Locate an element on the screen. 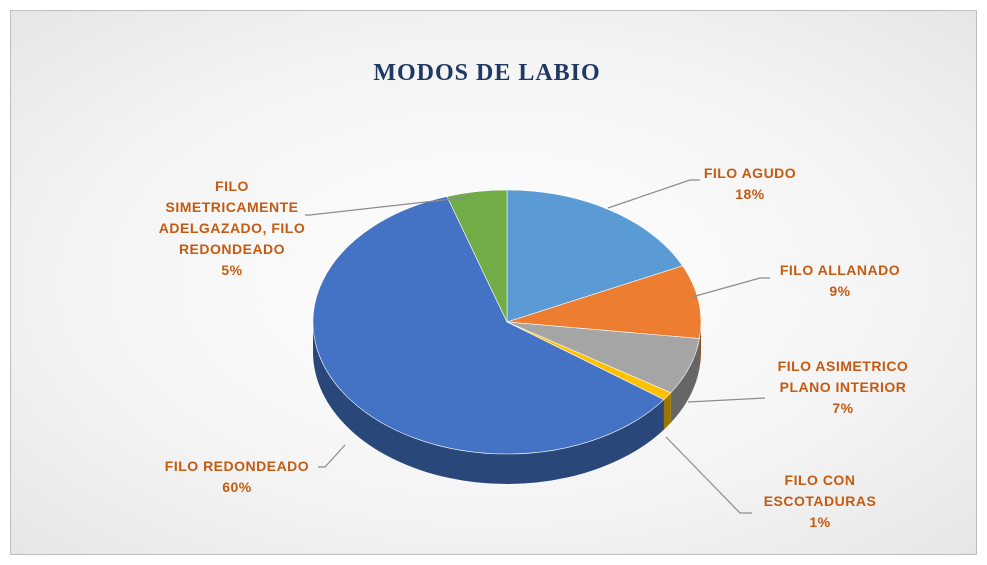 This screenshot has width=987, height=565. category-label: FILO REDONDEADO is located at coordinates (237, 466).